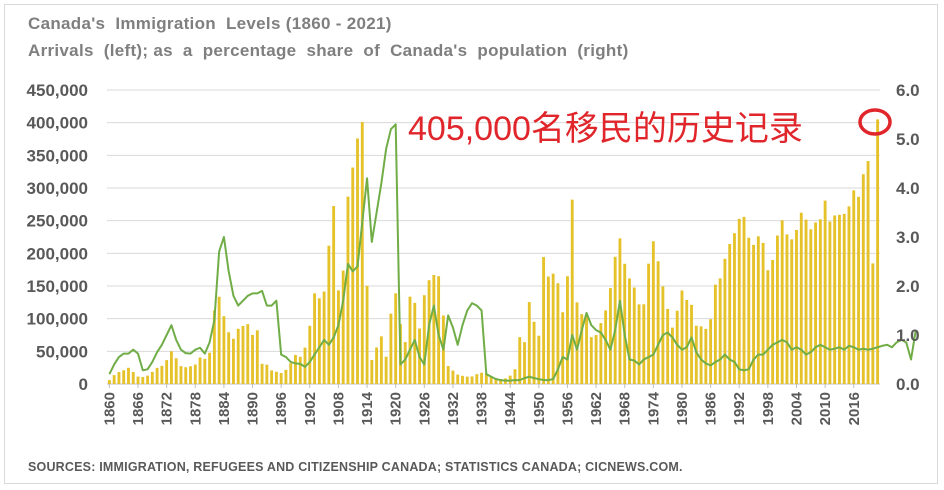 This screenshot has width=944, height=490. Describe the element at coordinates (796, 408) in the screenshot. I see `x-tick-label: 2004` at that location.